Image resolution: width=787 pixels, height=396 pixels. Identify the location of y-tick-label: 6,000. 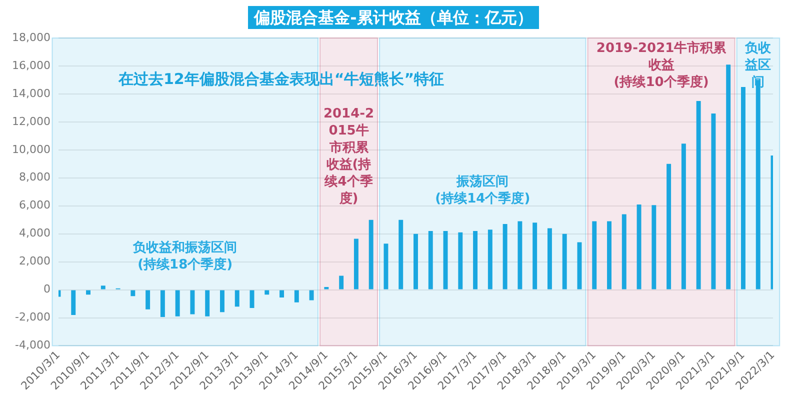
(34, 205).